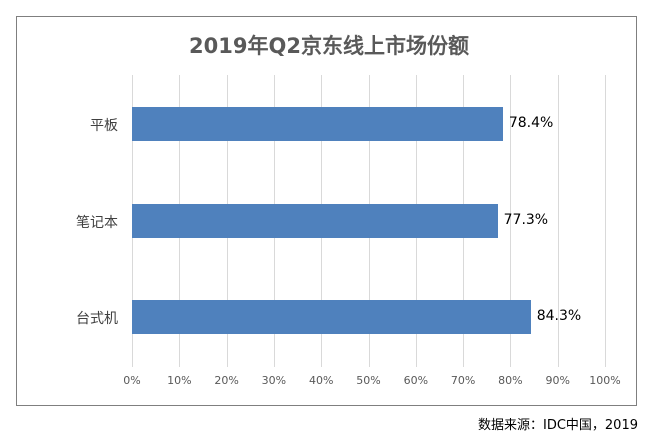  What do you see at coordinates (526, 220) in the screenshot?
I see `value-label: 77.3%` at bounding box center [526, 220].